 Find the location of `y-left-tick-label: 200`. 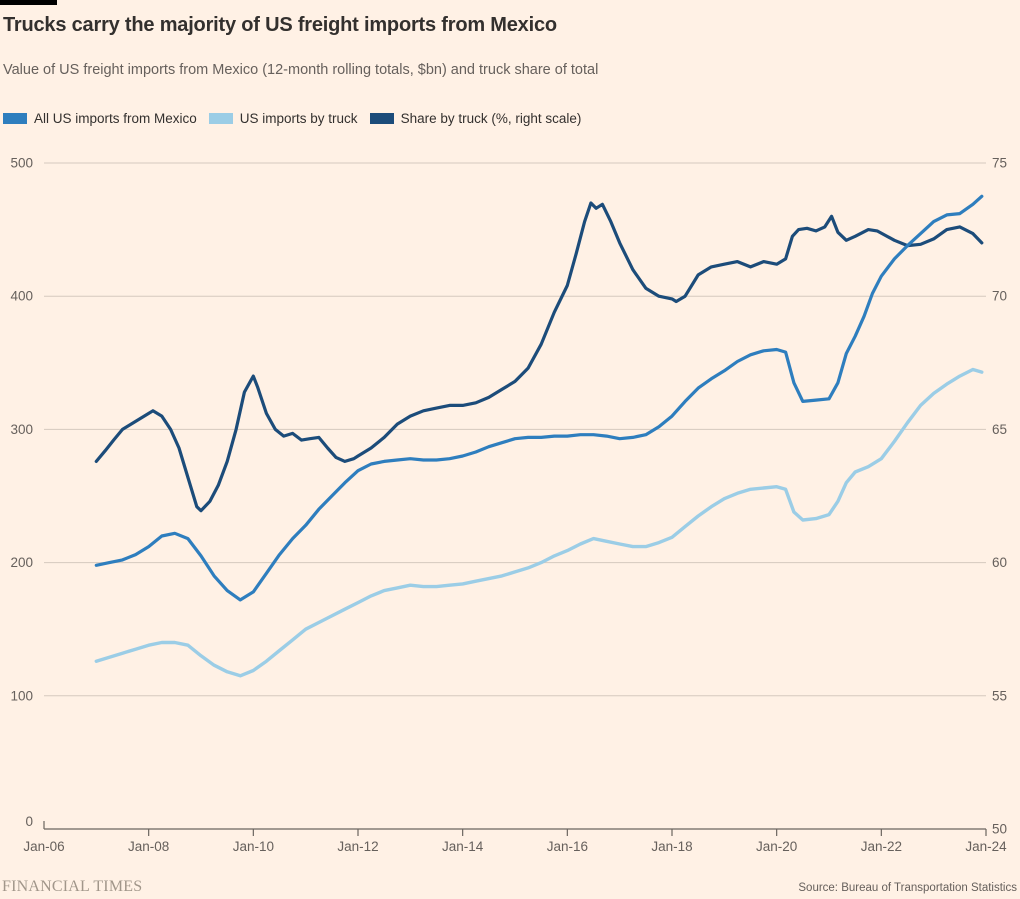

y-left-tick-label: 200 is located at coordinates (21, 562).